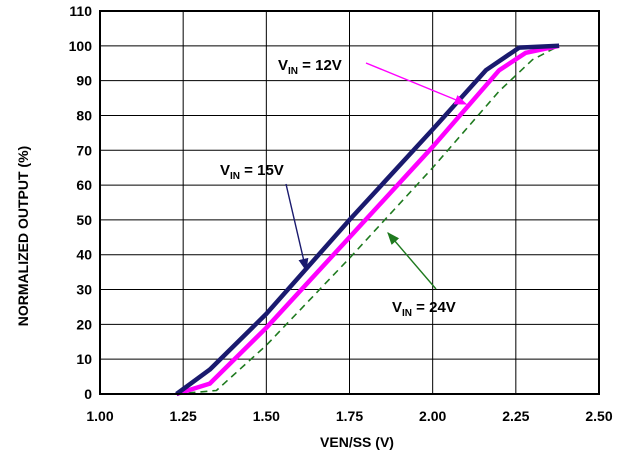 The height and width of the screenshot is (462, 637). What do you see at coordinates (357, 442) in the screenshot?
I see `x-axis-title: VEN/SS (V)` at bounding box center [357, 442].